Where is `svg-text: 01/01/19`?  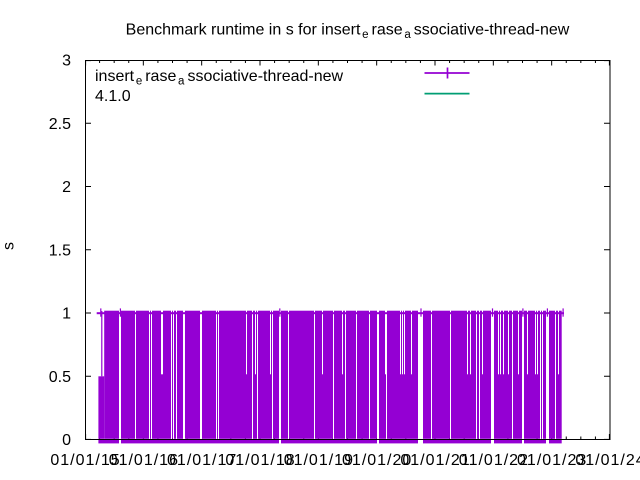 svg-text: 01/01/19 is located at coordinates (319, 460).